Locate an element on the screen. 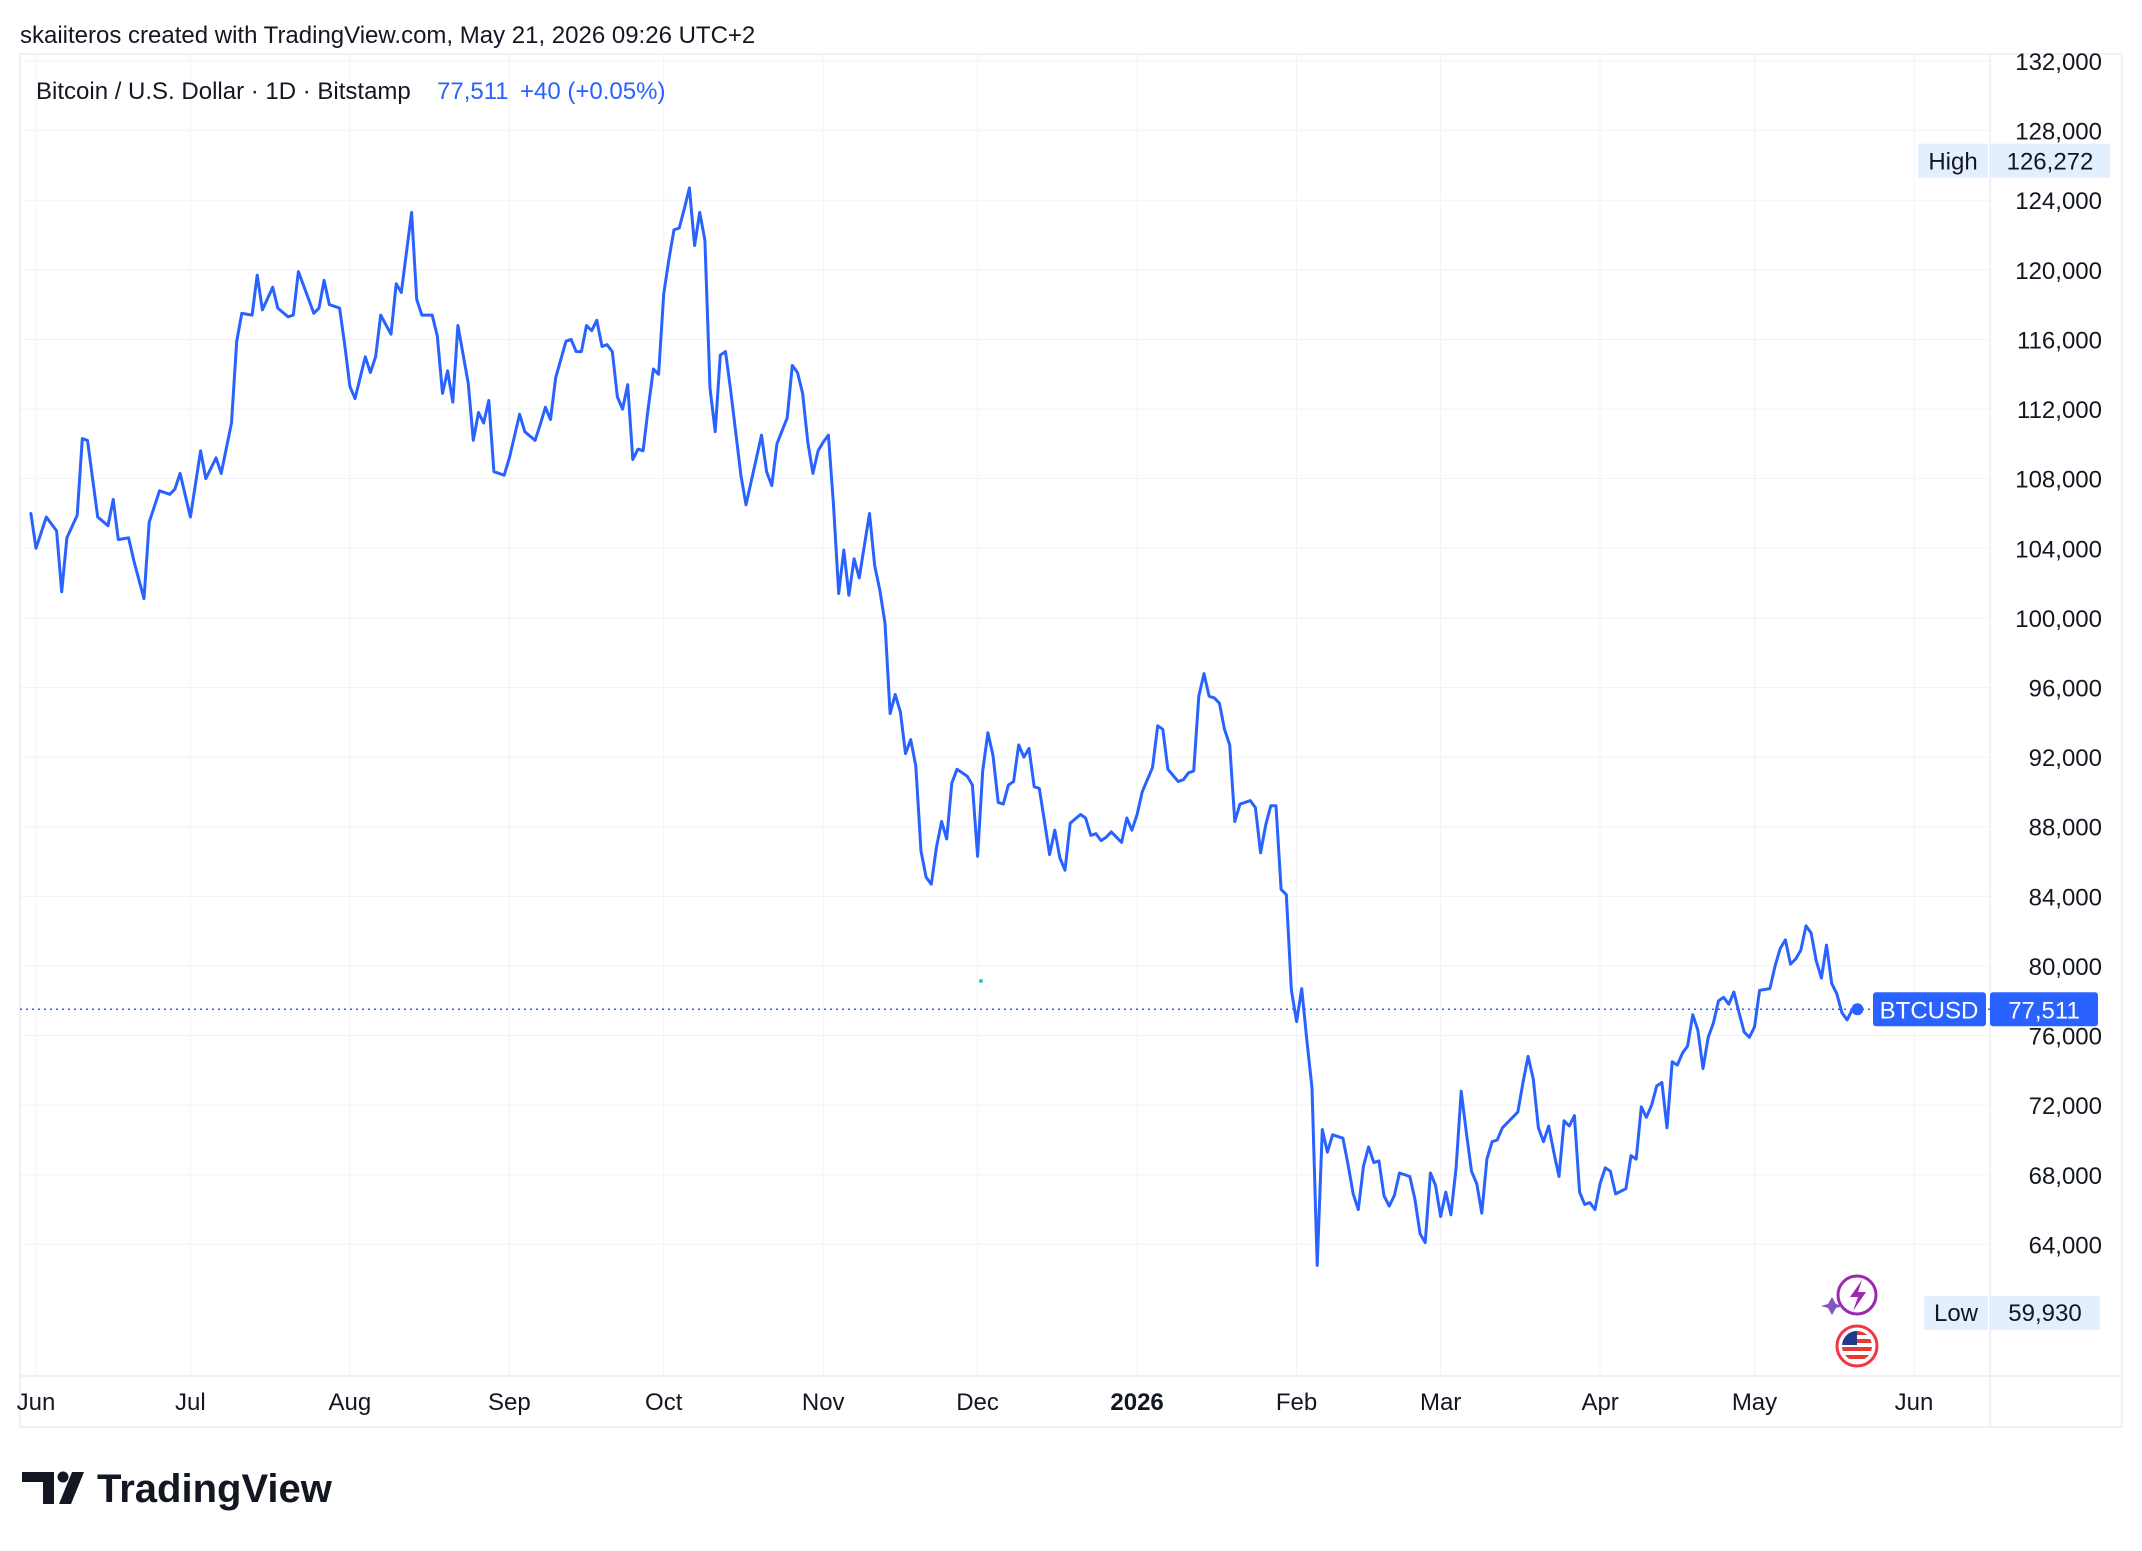  high-badge-value: 126,272 is located at coordinates (2050, 162).